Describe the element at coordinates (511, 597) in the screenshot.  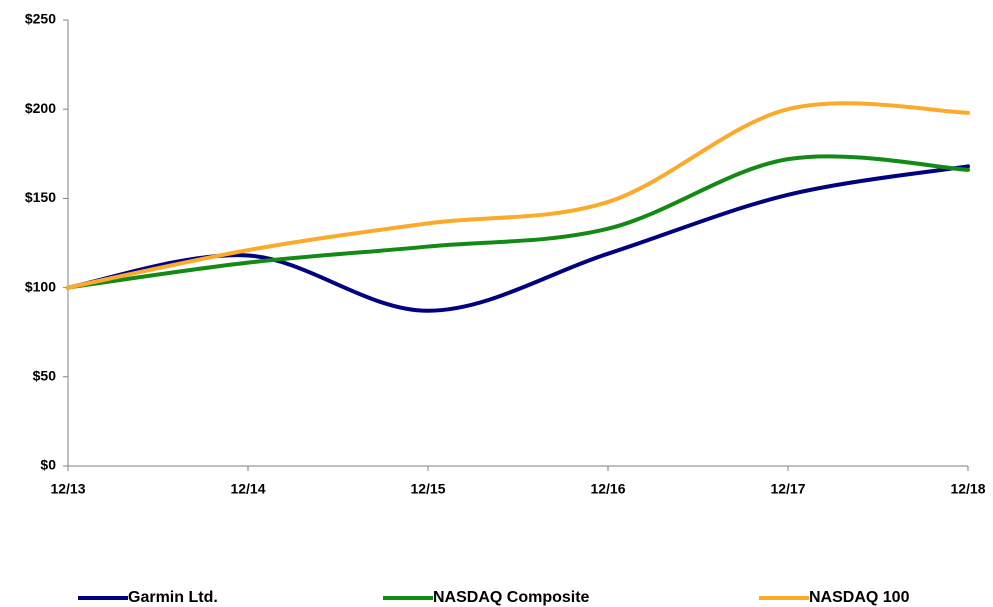
I see `legend-label: NASDAQ Composite` at that location.